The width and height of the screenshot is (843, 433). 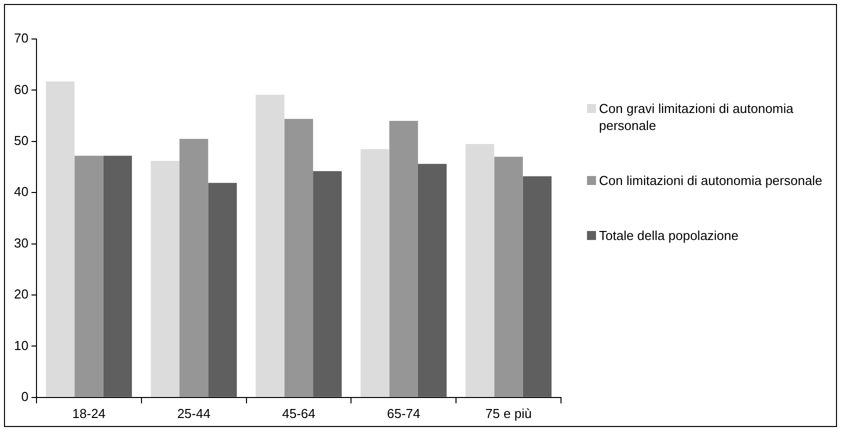 What do you see at coordinates (21, 89) in the screenshot?
I see `y-tick-label: 60` at bounding box center [21, 89].